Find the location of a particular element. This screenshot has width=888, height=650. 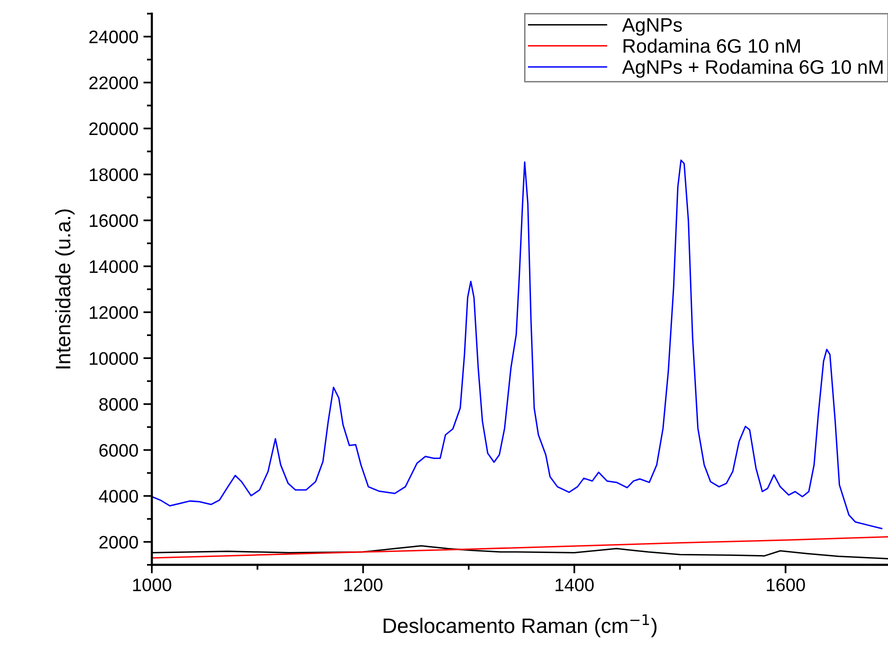

y-tick-label: 12000 is located at coordinates (114, 312).